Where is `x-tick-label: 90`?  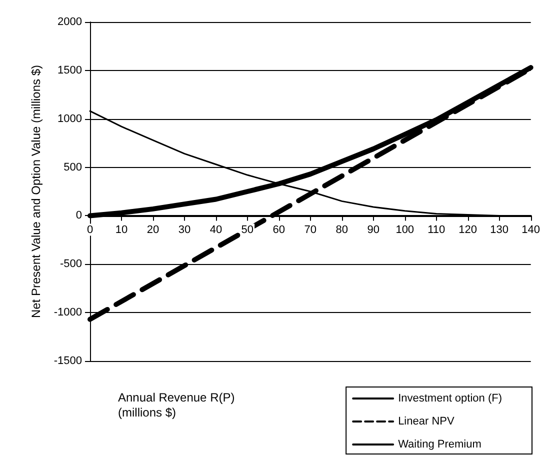 x-tick-label: 90 is located at coordinates (373, 230).